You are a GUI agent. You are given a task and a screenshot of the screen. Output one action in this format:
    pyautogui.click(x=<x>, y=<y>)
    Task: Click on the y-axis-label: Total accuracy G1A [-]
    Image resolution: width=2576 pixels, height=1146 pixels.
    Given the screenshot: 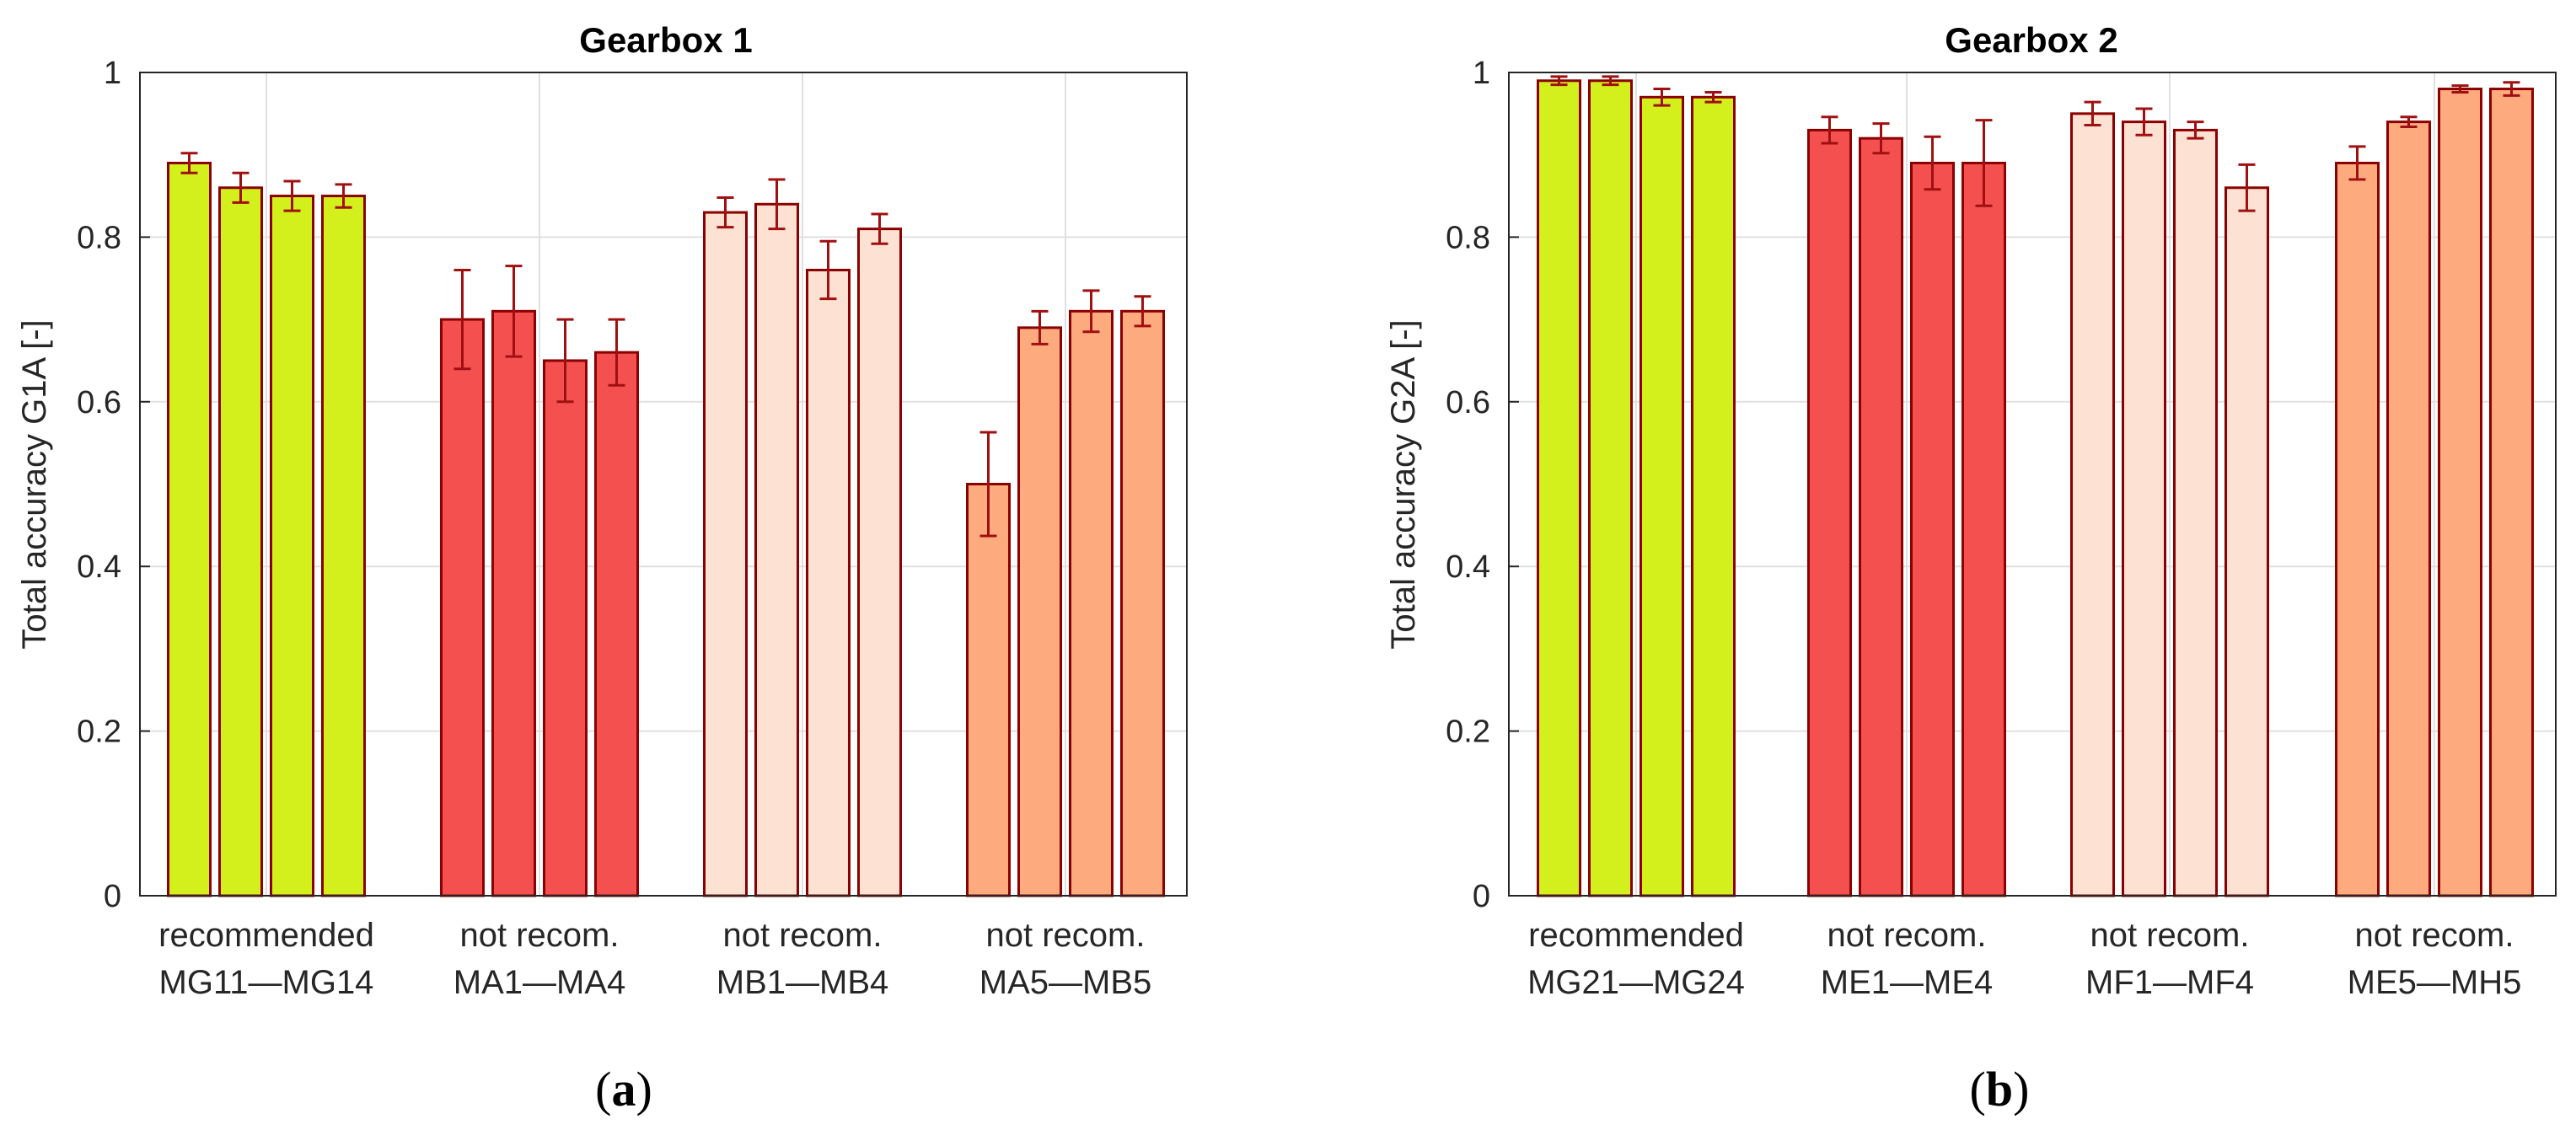 What is the action you would take?
    pyautogui.click(x=34, y=484)
    